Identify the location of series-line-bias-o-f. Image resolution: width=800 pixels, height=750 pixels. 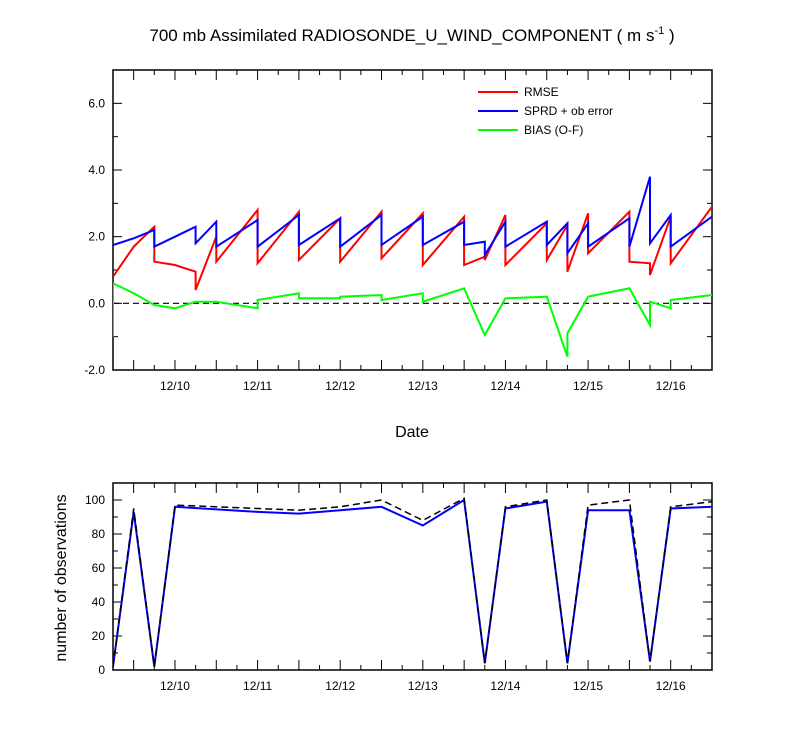
(412, 320).